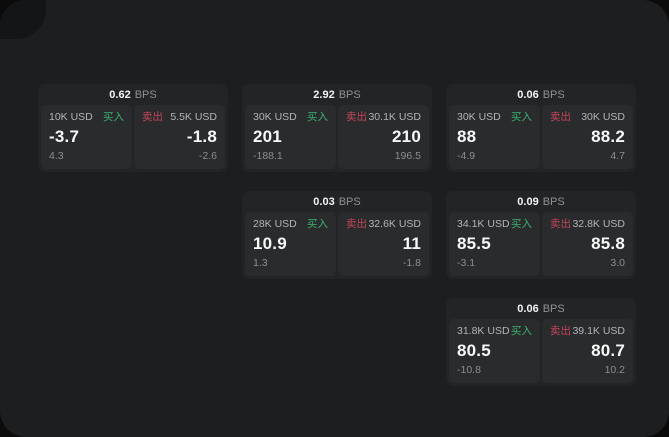 This screenshot has width=669, height=437. I want to click on sell-panel: 卖出 39.1K USD 80.7 10.2, so click(587, 351).